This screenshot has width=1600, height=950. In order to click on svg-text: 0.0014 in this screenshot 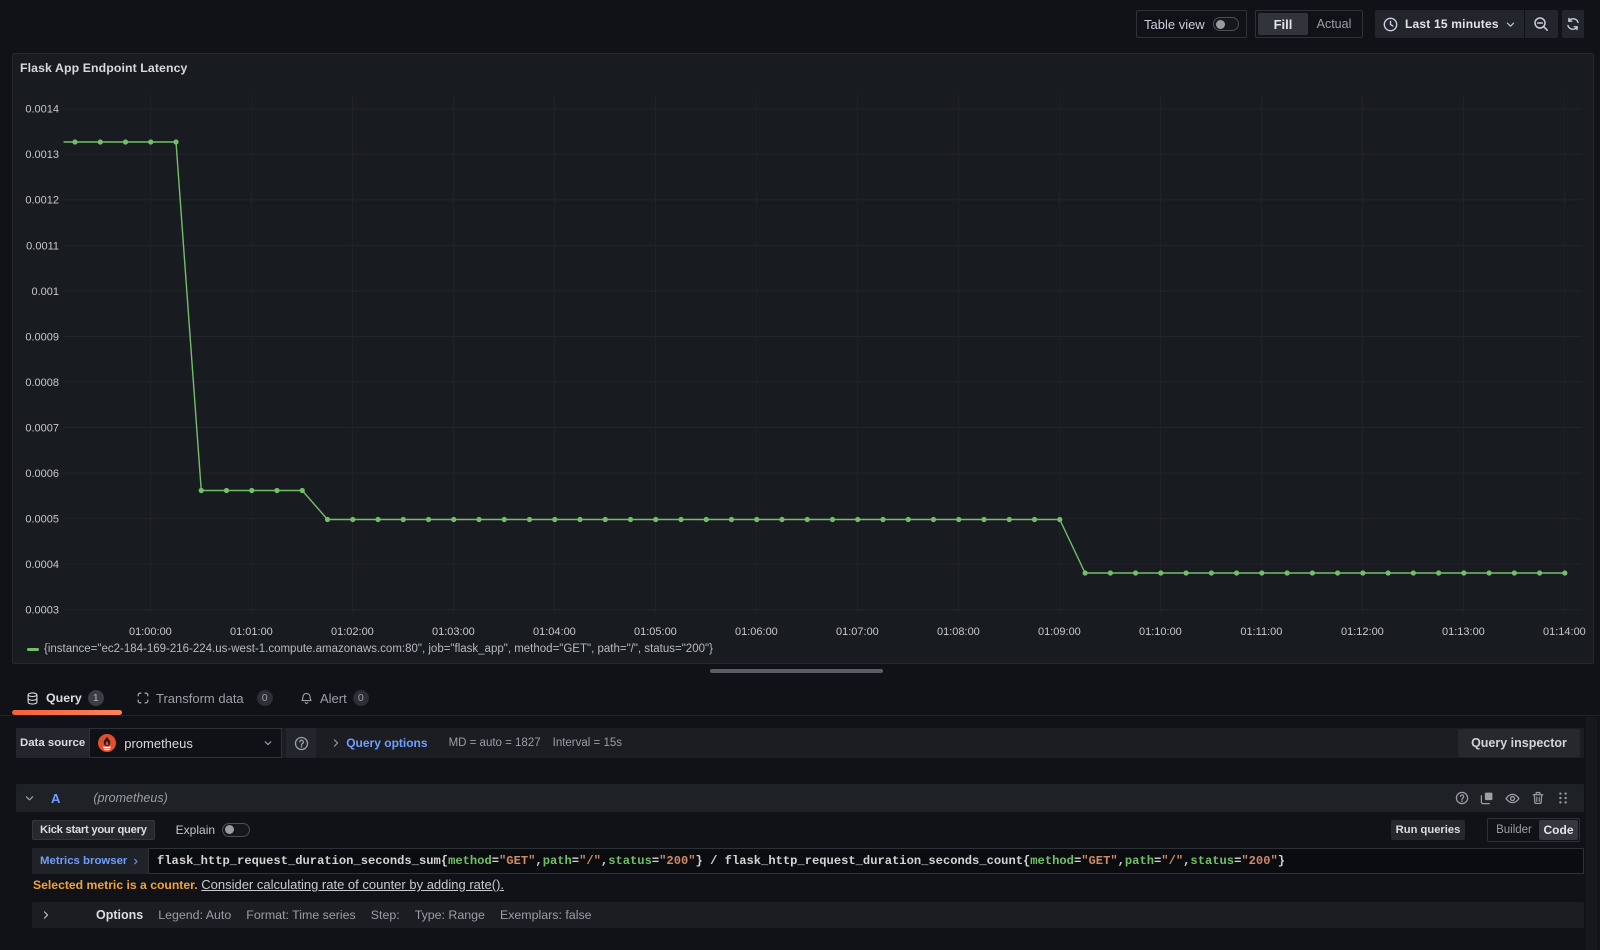, I will do `click(42, 110)`.